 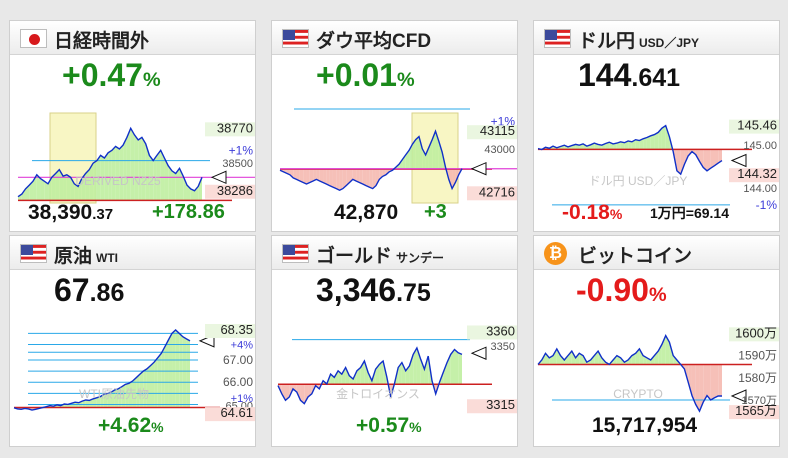 I want to click on price-label: 3315, so click(x=500, y=404).